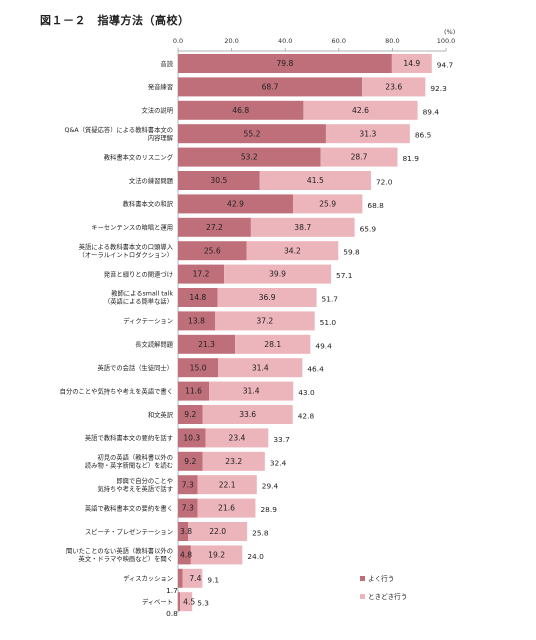 This screenshot has height=640, width=536. I want to click on value-label-often: 79.8, so click(284, 63).